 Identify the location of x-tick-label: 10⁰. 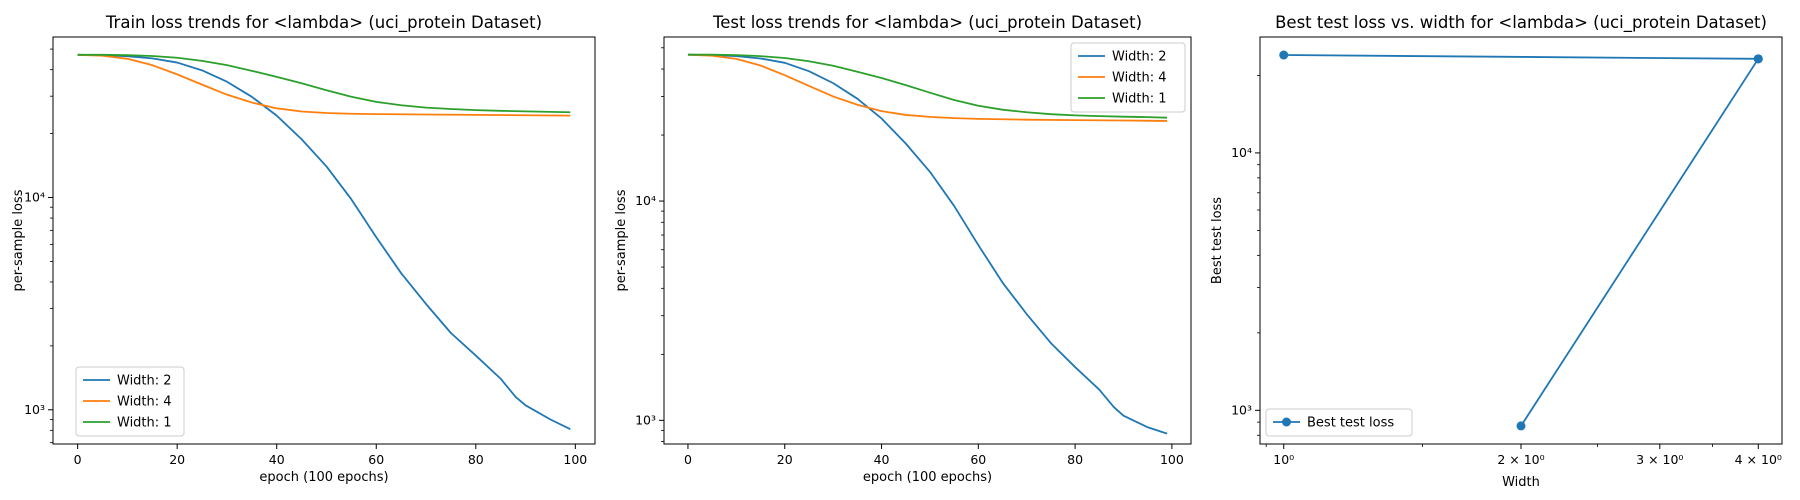
(1283, 459).